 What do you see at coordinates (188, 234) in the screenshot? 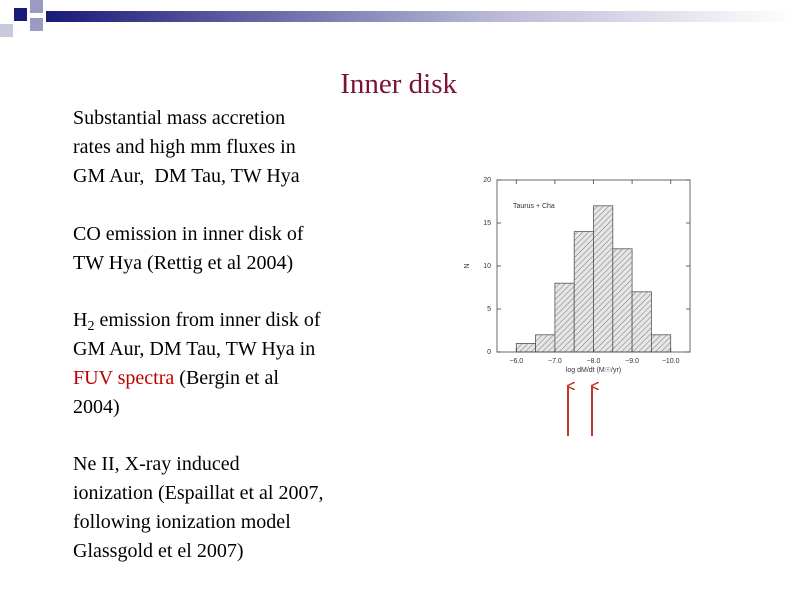
I see `text-line: CO emission in inner disk of` at bounding box center [188, 234].